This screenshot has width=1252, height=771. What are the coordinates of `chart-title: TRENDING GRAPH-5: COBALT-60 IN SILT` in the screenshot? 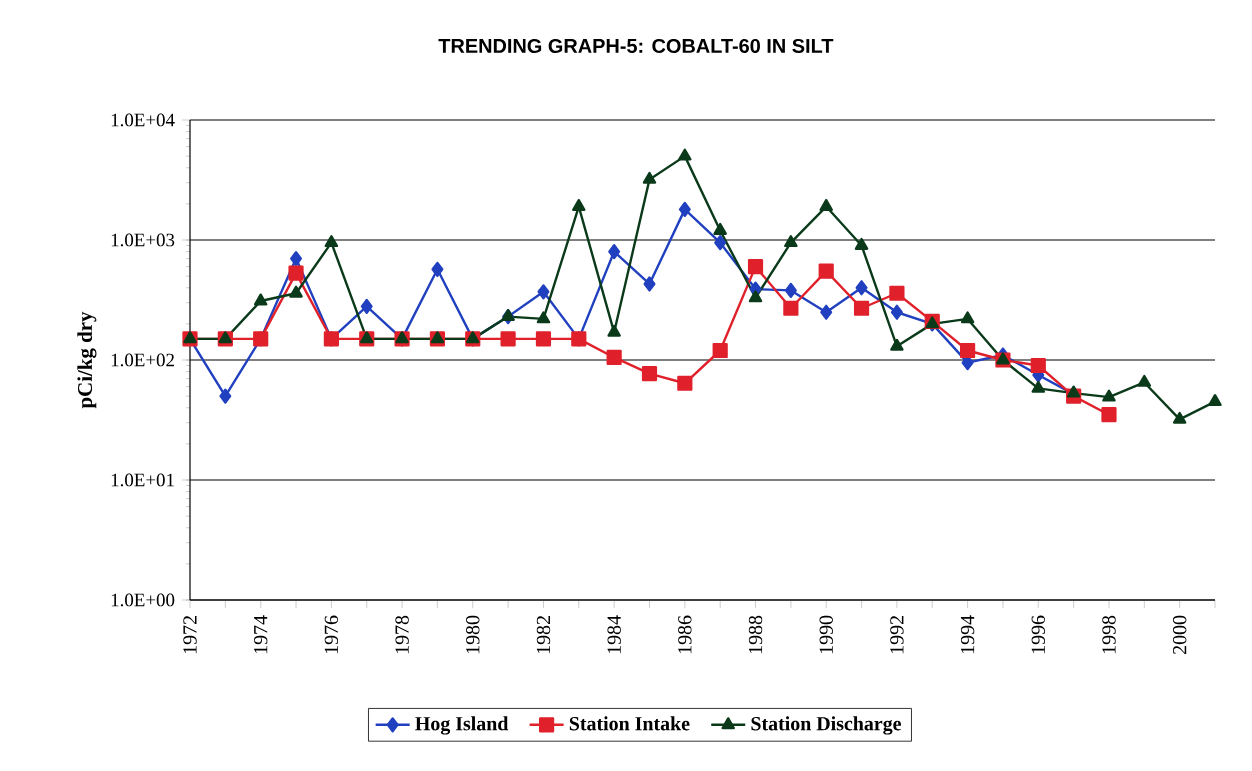 It's located at (636, 45).